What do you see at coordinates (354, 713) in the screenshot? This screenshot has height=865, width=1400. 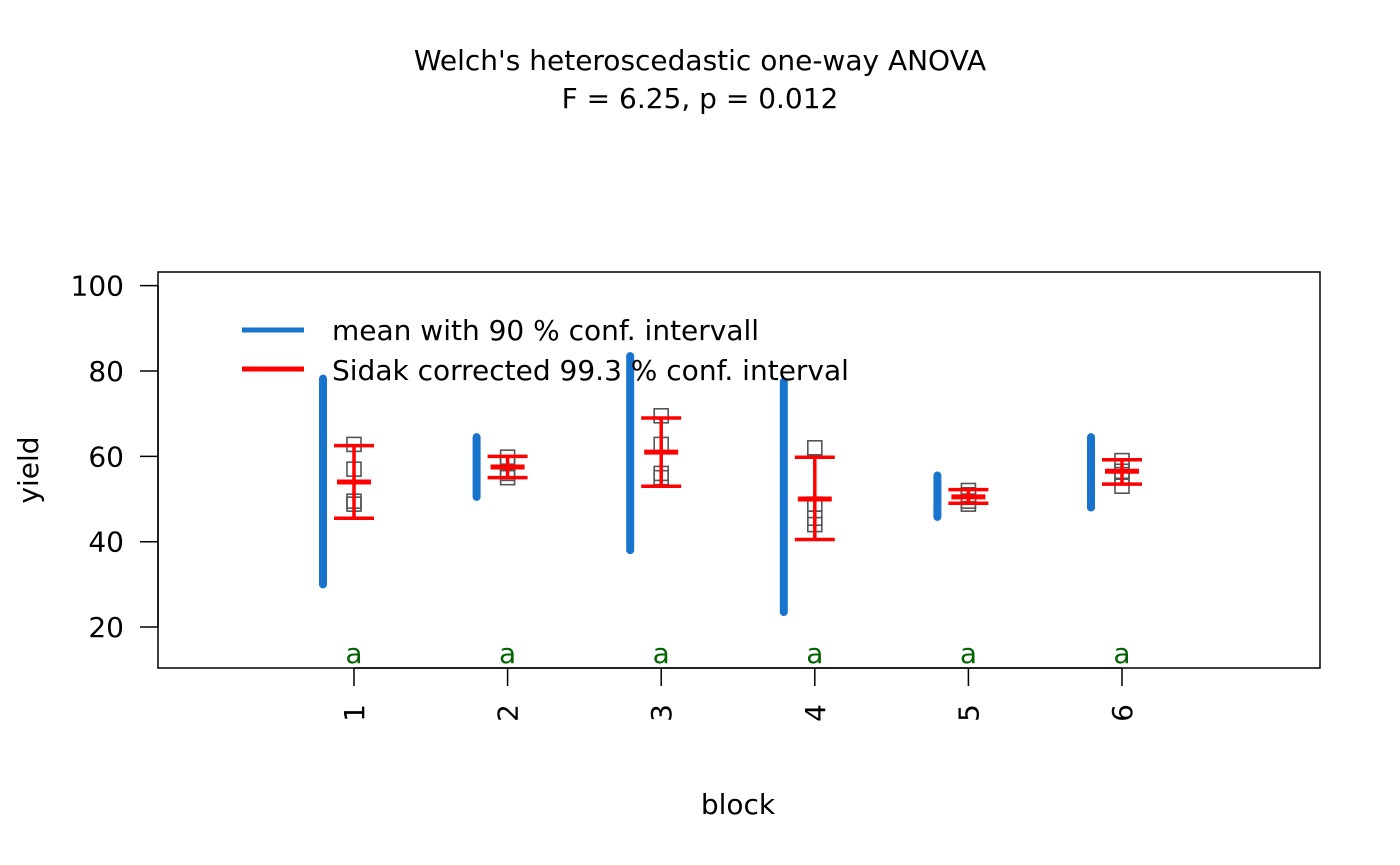 I see `x-tick-label: 1` at bounding box center [354, 713].